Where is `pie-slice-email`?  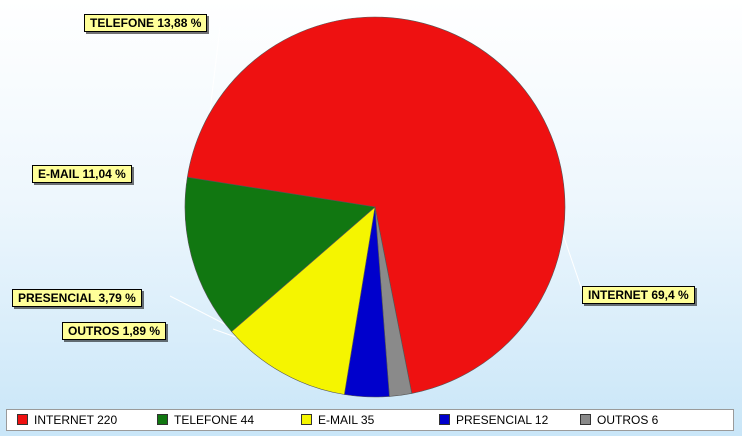 pie-slice-email is located at coordinates (303, 300).